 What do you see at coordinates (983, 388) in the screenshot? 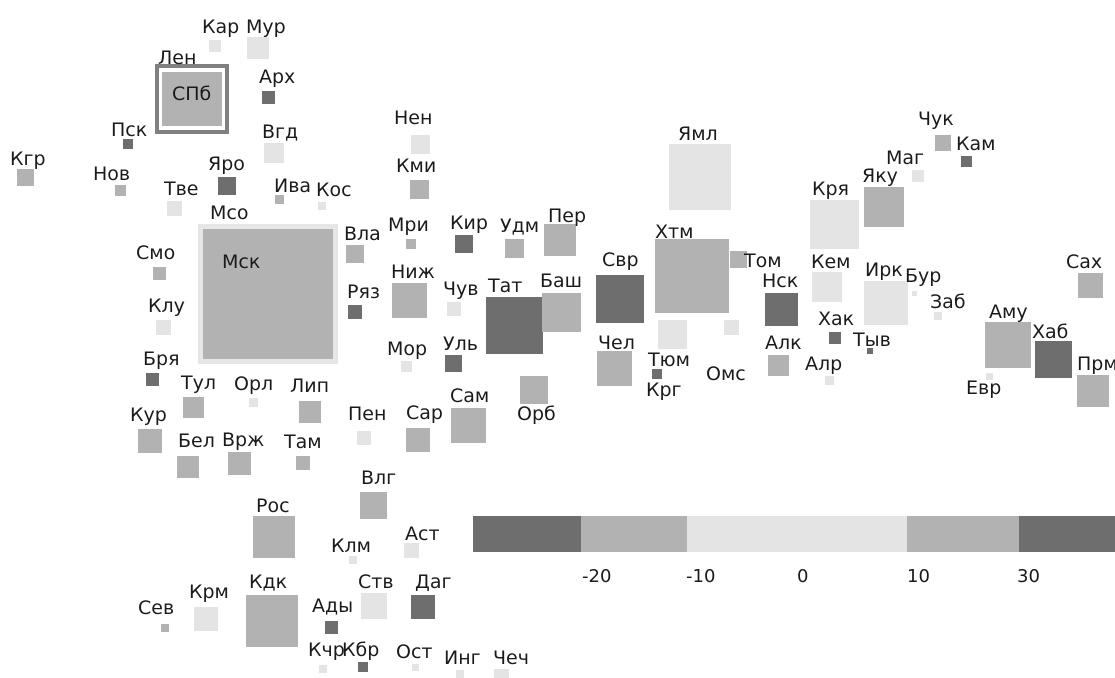
I see `region-label-415432440: Евр` at bounding box center [983, 388].